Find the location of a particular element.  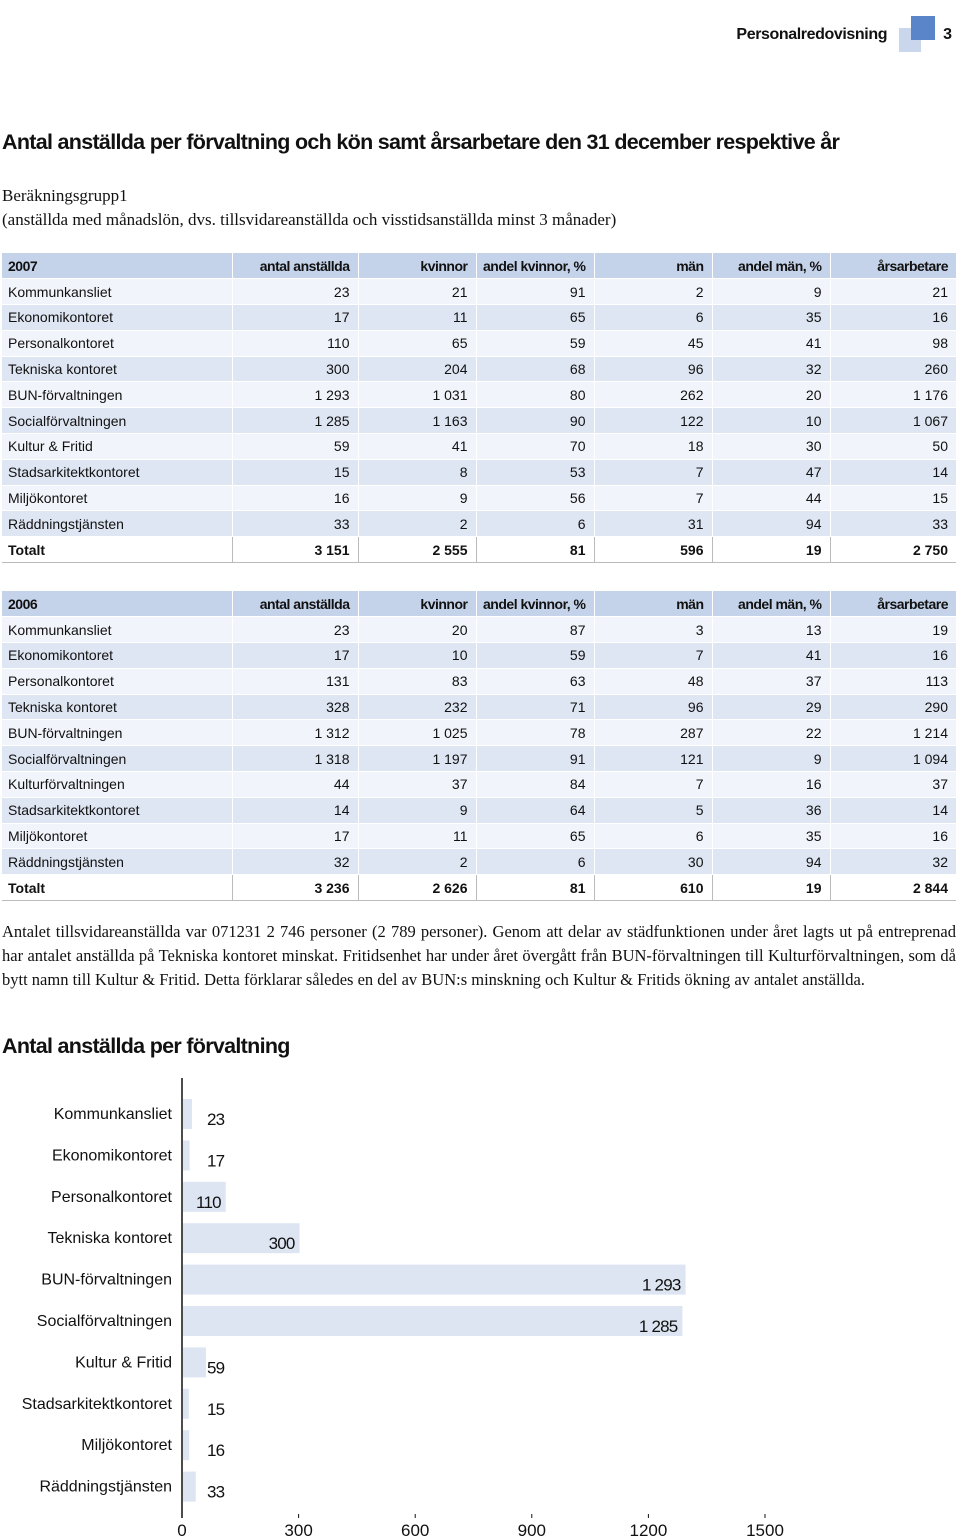

table-row: Kulturförvaltningen 44 37 84 7 16 37 is located at coordinates (479, 784).